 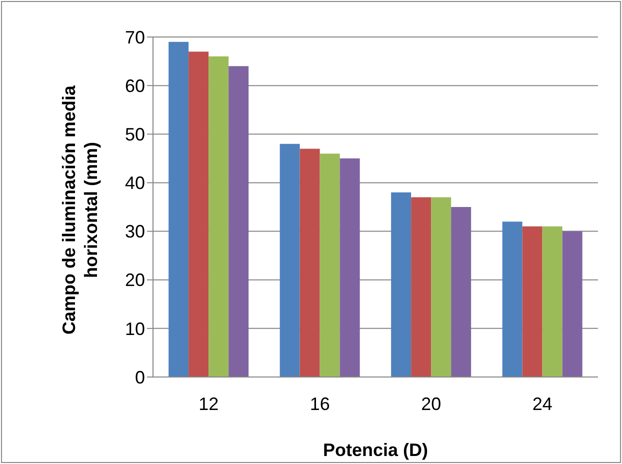 I want to click on y-tick-label: 30, so click(x=134, y=232).